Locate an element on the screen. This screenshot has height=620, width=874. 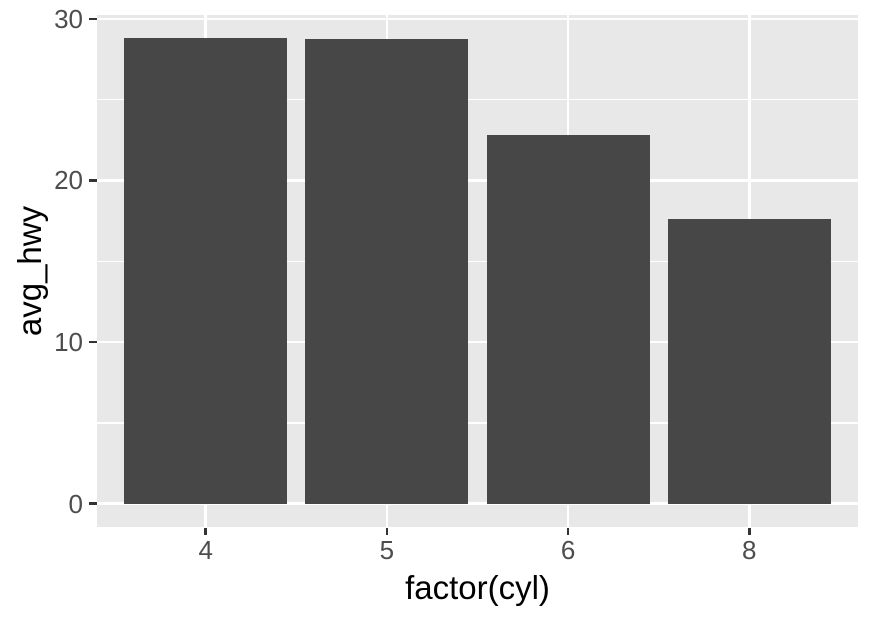
y-tick-label: 10 is located at coordinates (68, 342).